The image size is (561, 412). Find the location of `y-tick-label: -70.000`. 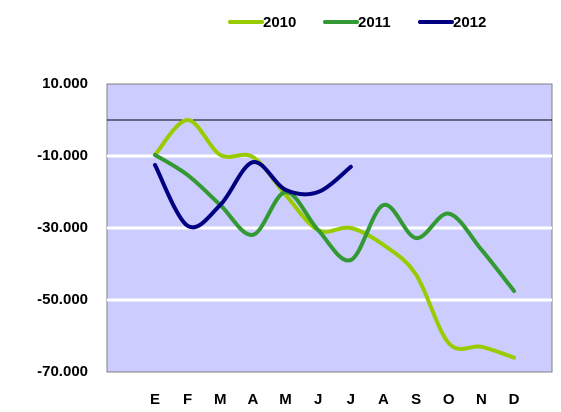

y-tick-label: -70.000 is located at coordinates (62, 371).